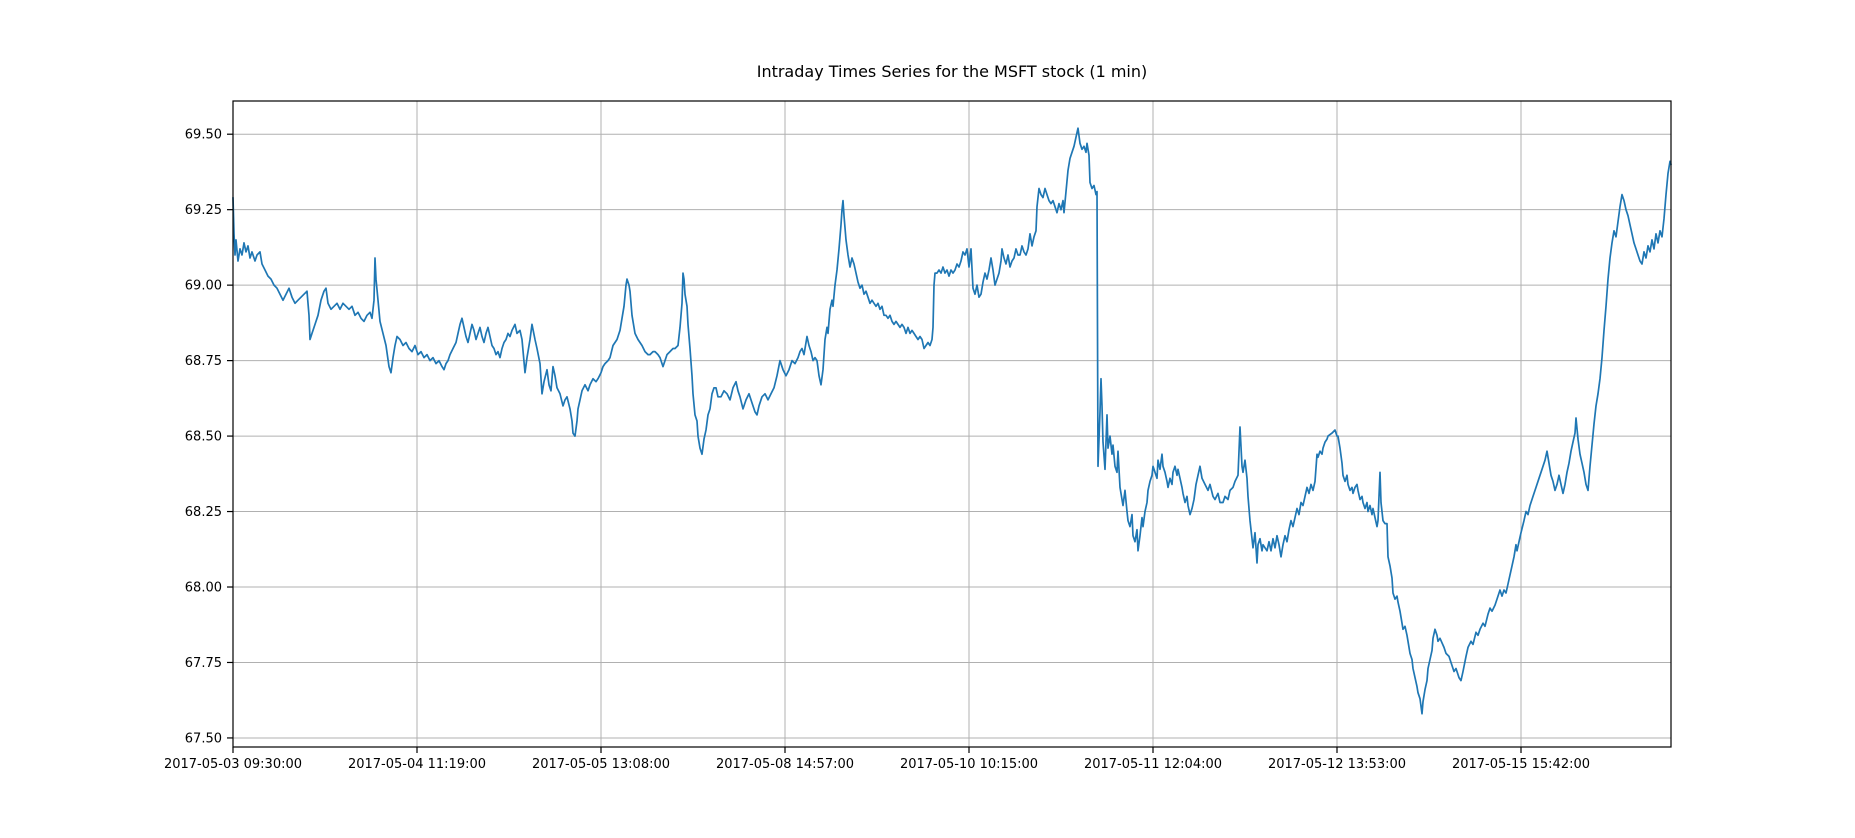 The image size is (1855, 838). I want to click on x-tick-label: 2017-05-10 10:15:00, so click(969, 764).